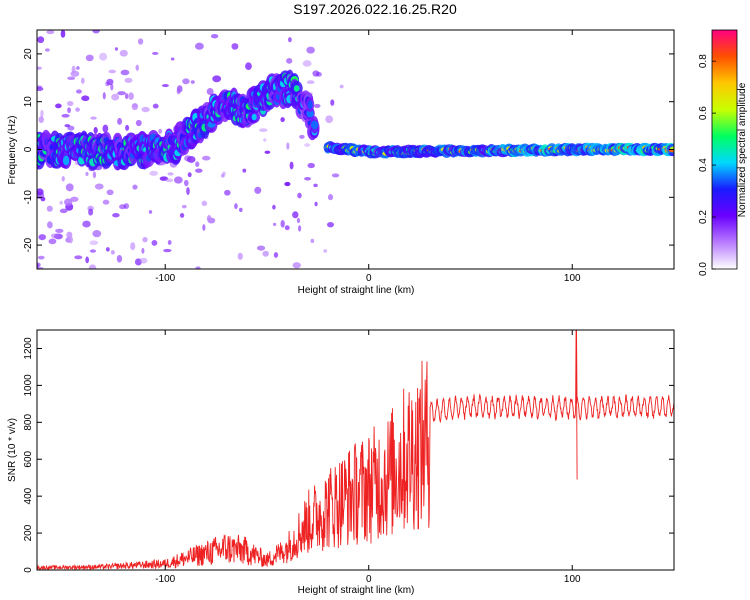  Describe the element at coordinates (369, 278) in the screenshot. I see `spectrogram-x-tick-label: 0` at that location.